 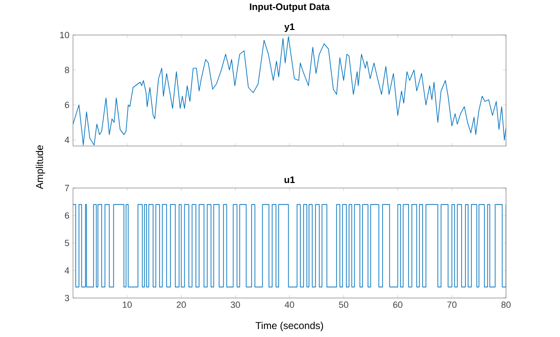 What do you see at coordinates (235, 305) in the screenshot?
I see `x-tick-label: 30` at bounding box center [235, 305].